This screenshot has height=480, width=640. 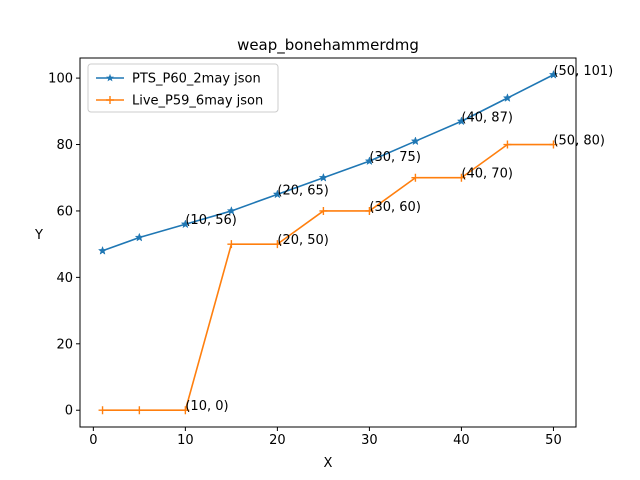 What do you see at coordinates (60, 79) in the screenshot?
I see `y-tick-label: 100` at bounding box center [60, 79].